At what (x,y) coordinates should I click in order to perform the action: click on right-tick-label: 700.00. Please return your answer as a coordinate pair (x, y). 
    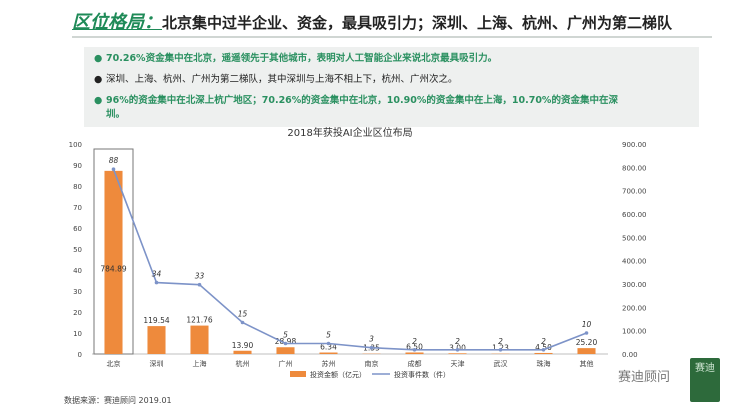
    Looking at the image, I should click on (634, 192).